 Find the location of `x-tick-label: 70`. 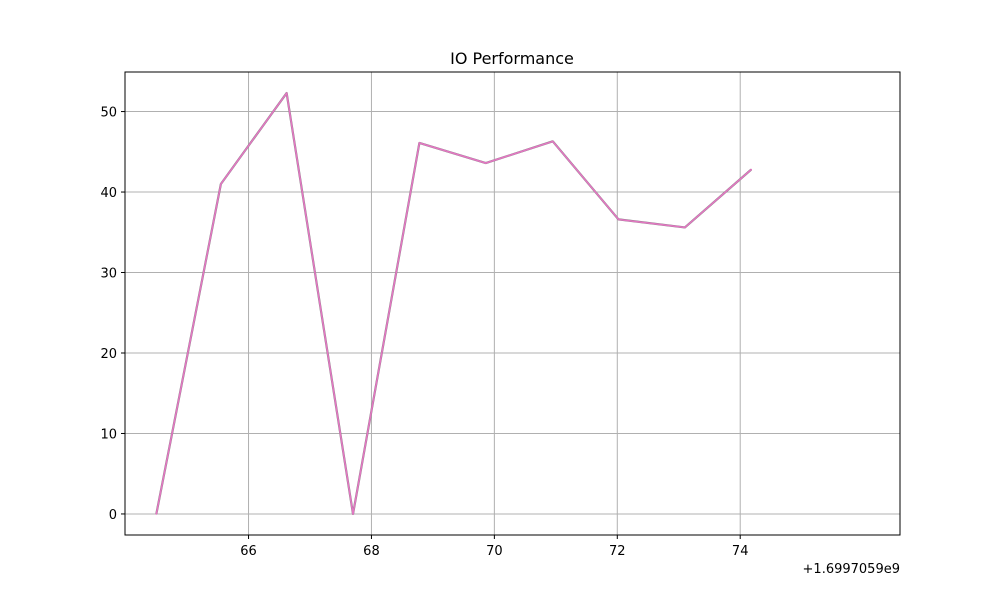

x-tick-label: 70 is located at coordinates (494, 551).